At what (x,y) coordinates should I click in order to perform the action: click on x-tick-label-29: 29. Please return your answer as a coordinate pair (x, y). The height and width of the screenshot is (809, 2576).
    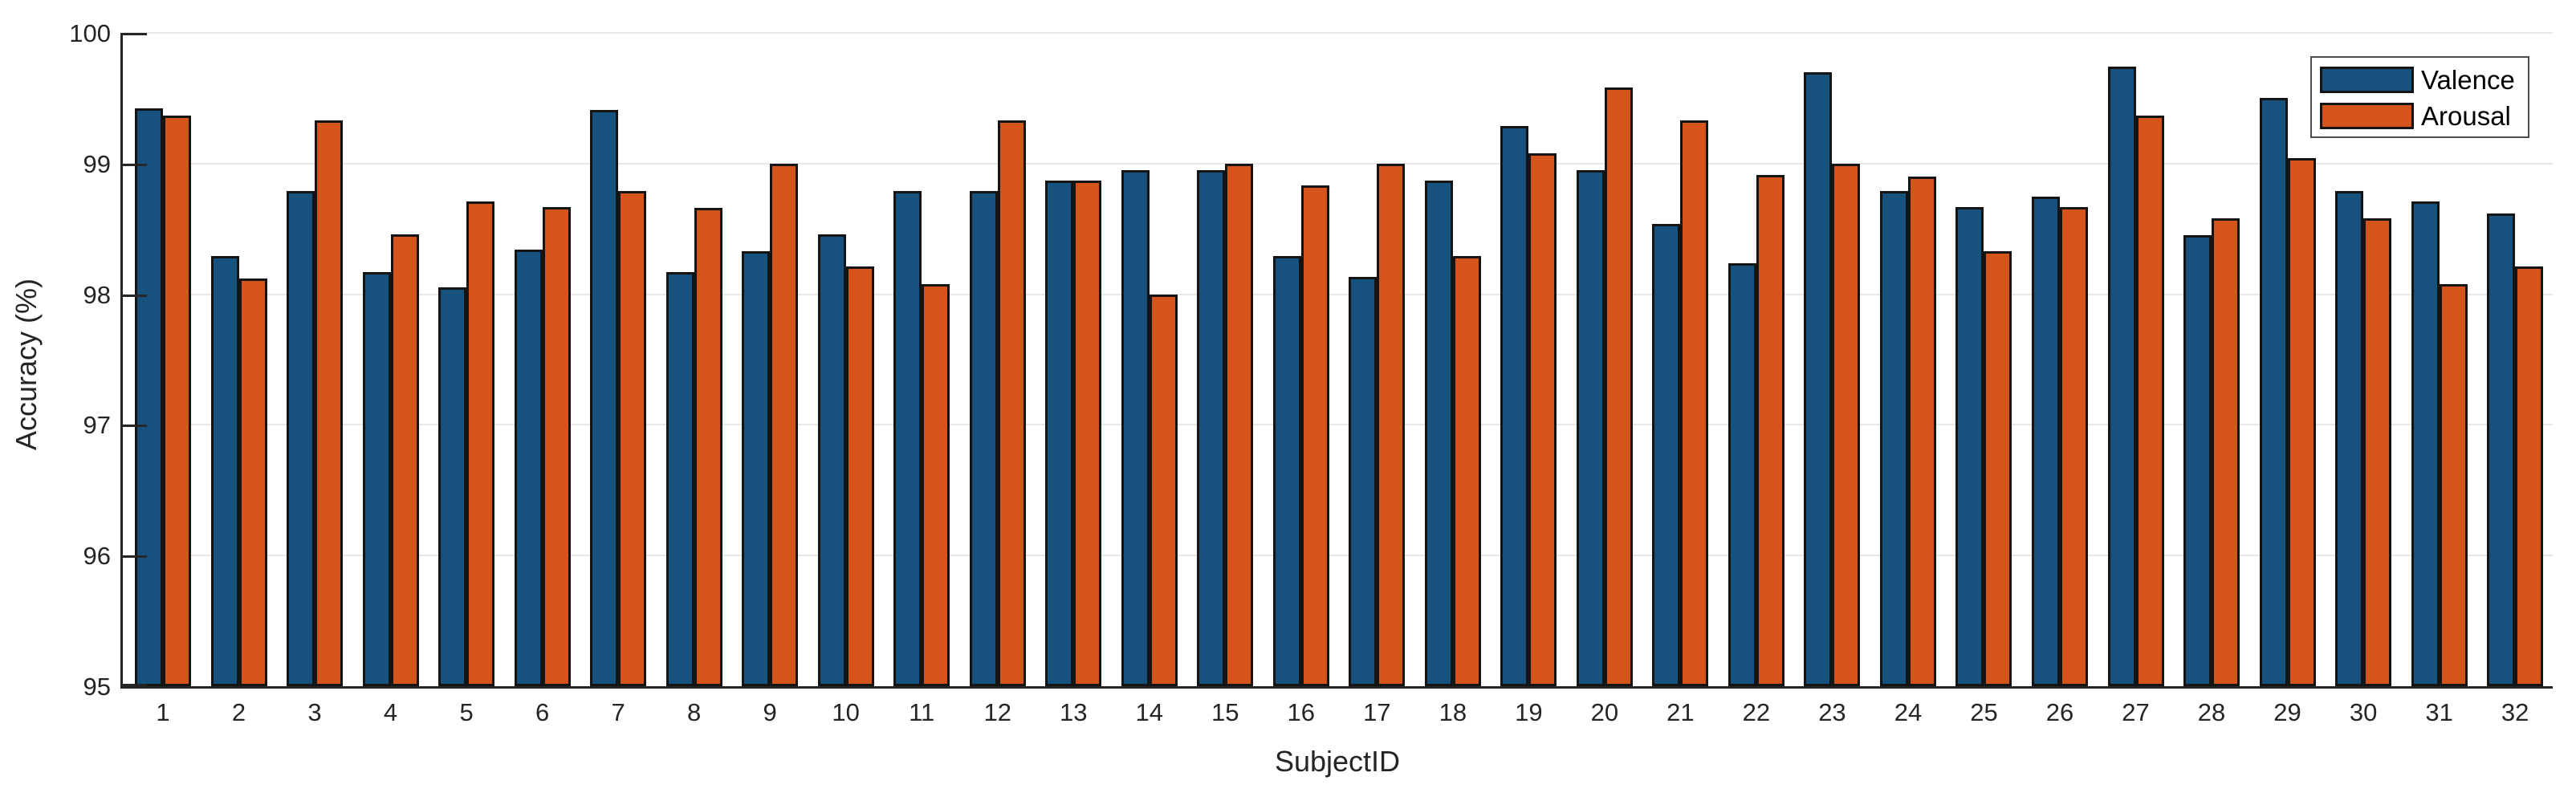
    Looking at the image, I should click on (2287, 712).